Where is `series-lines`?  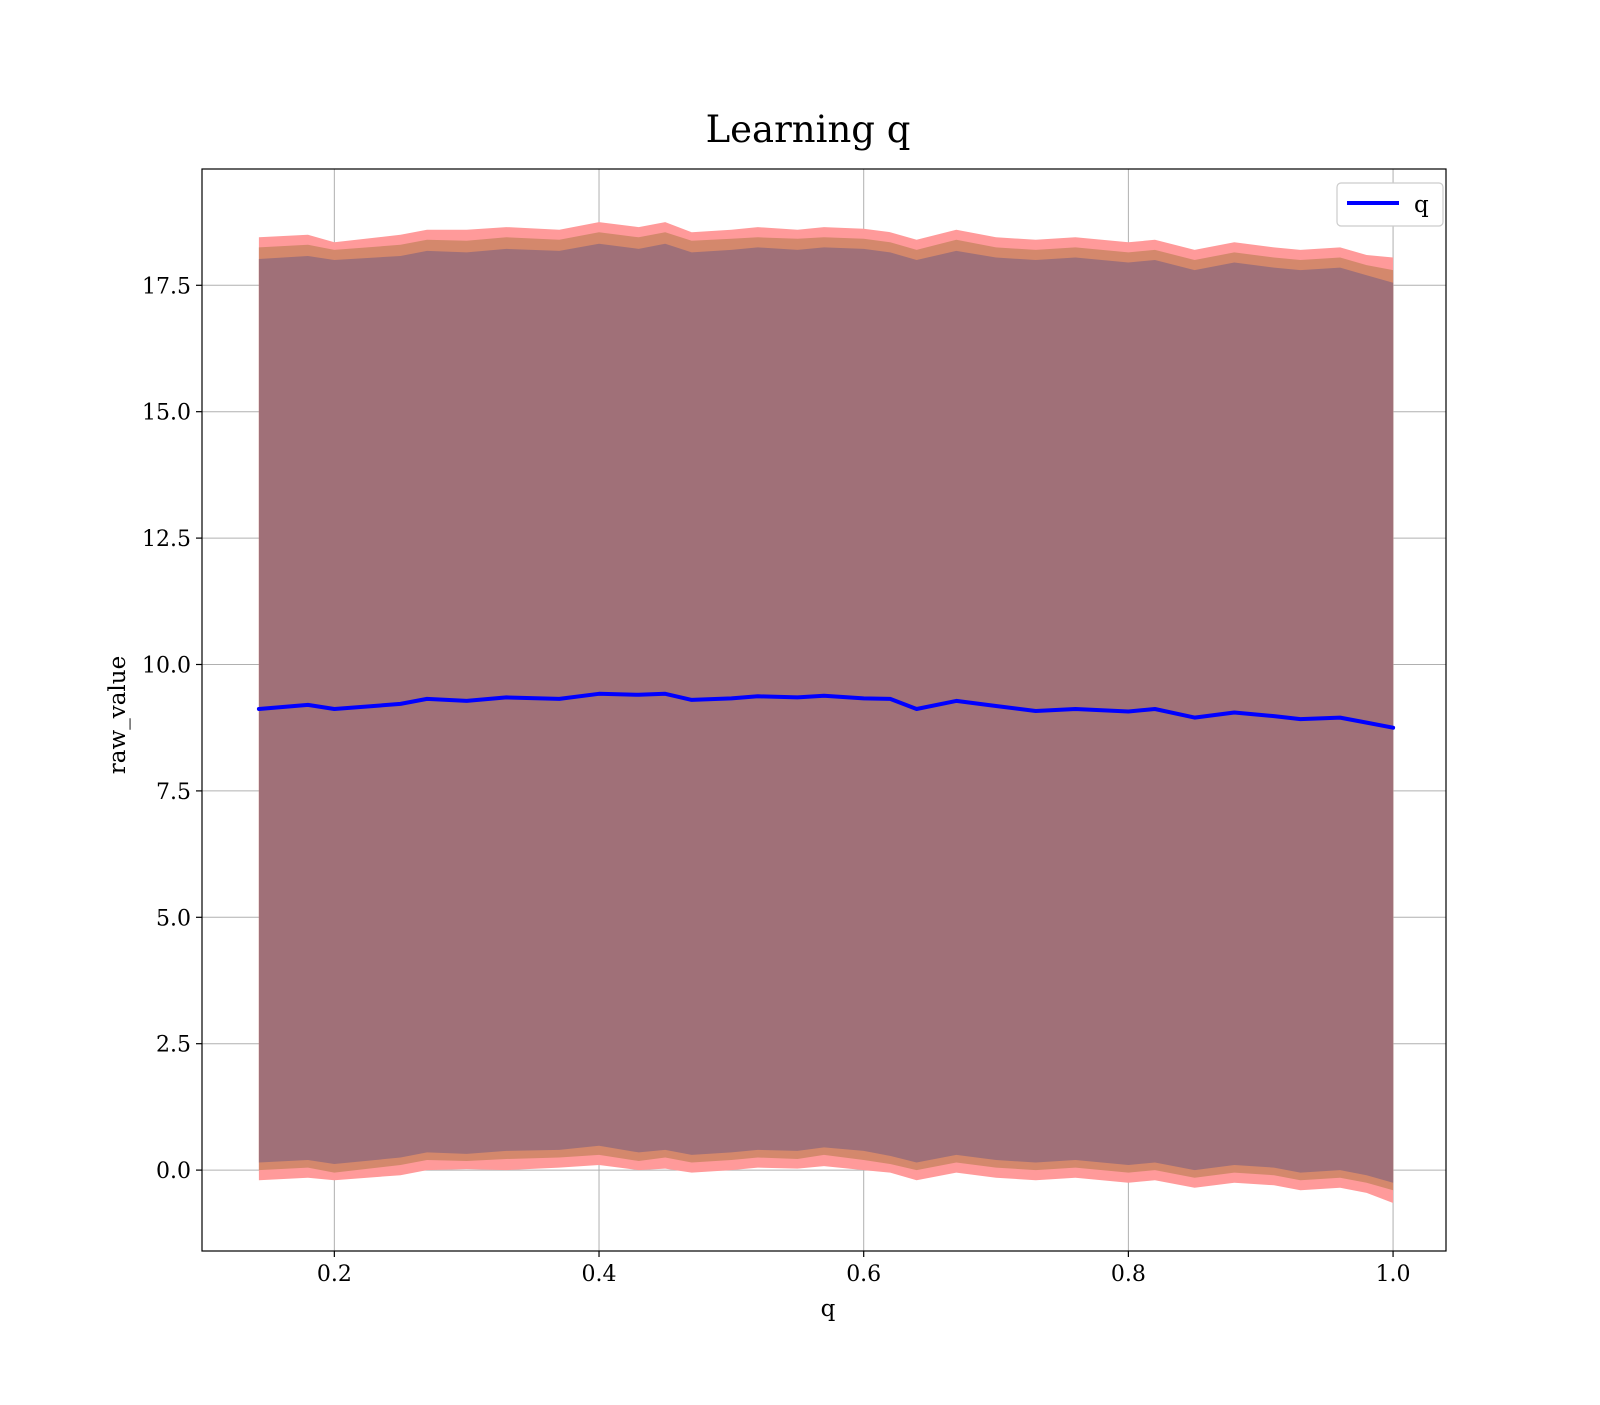
series-lines is located at coordinates (826, 710).